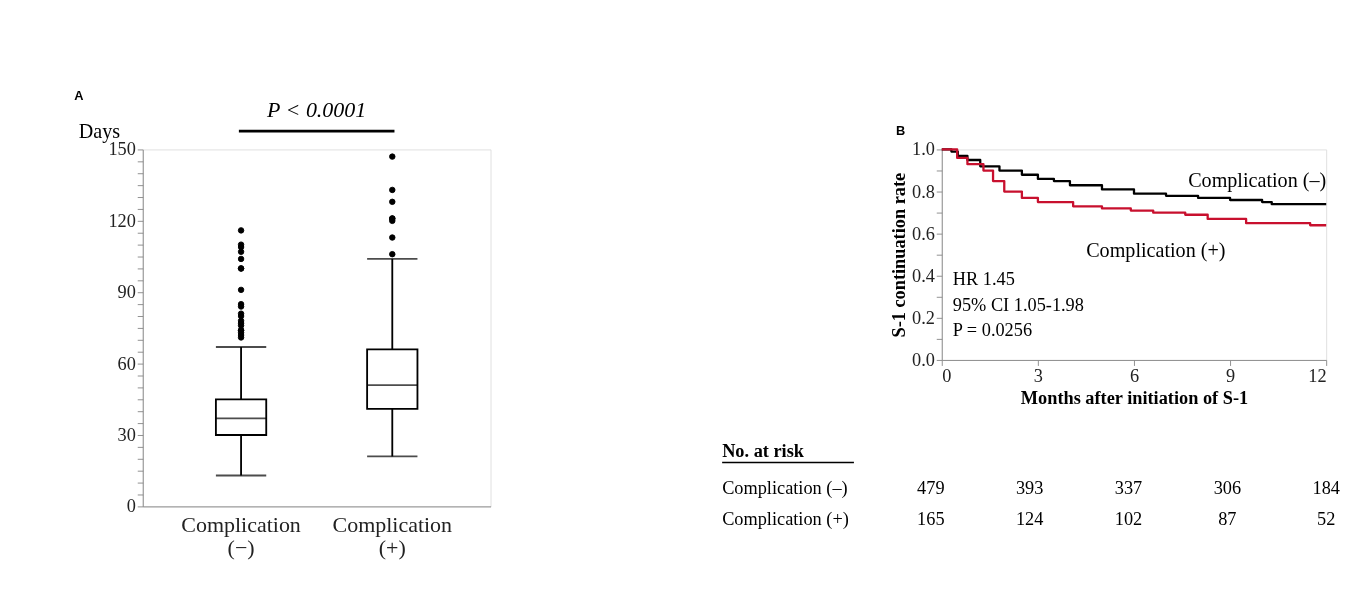 The width and height of the screenshot is (1350, 606). What do you see at coordinates (1038, 376) in the screenshot?
I see `x-tick-label: 3` at bounding box center [1038, 376].